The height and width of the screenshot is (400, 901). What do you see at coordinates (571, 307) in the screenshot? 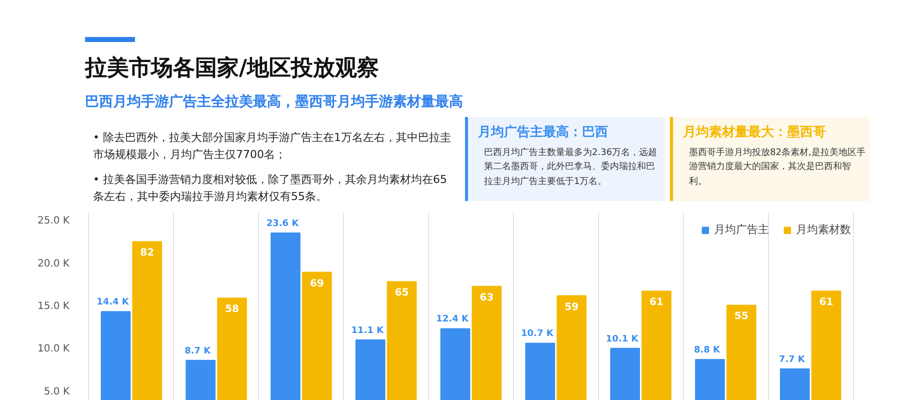
I see `data-label: 59` at bounding box center [571, 307].